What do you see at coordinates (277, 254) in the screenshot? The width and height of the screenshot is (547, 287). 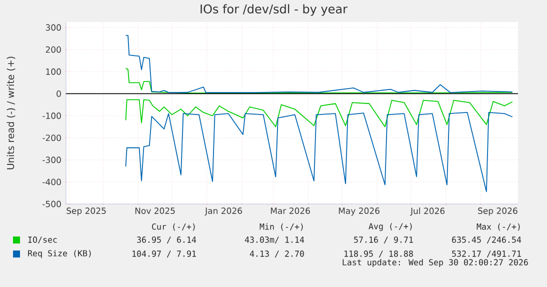 I see `text: 4.13 / 2.70` at bounding box center [277, 254].